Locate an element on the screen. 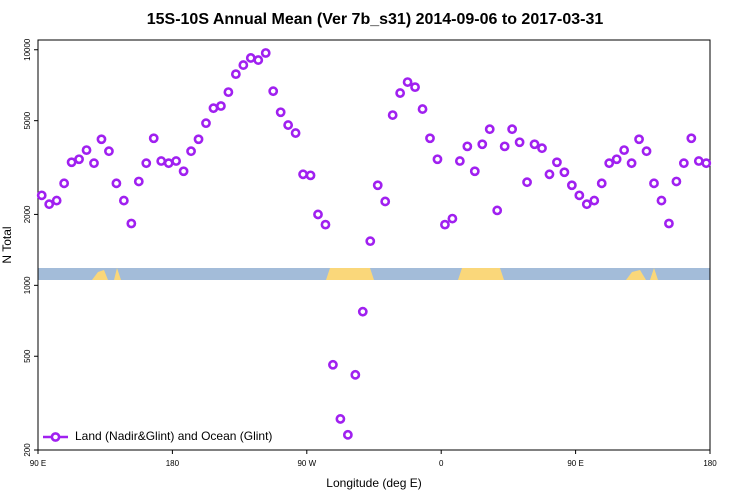 This screenshot has width=750, height=500. y-tick-label: 10000 is located at coordinates (27, 49).